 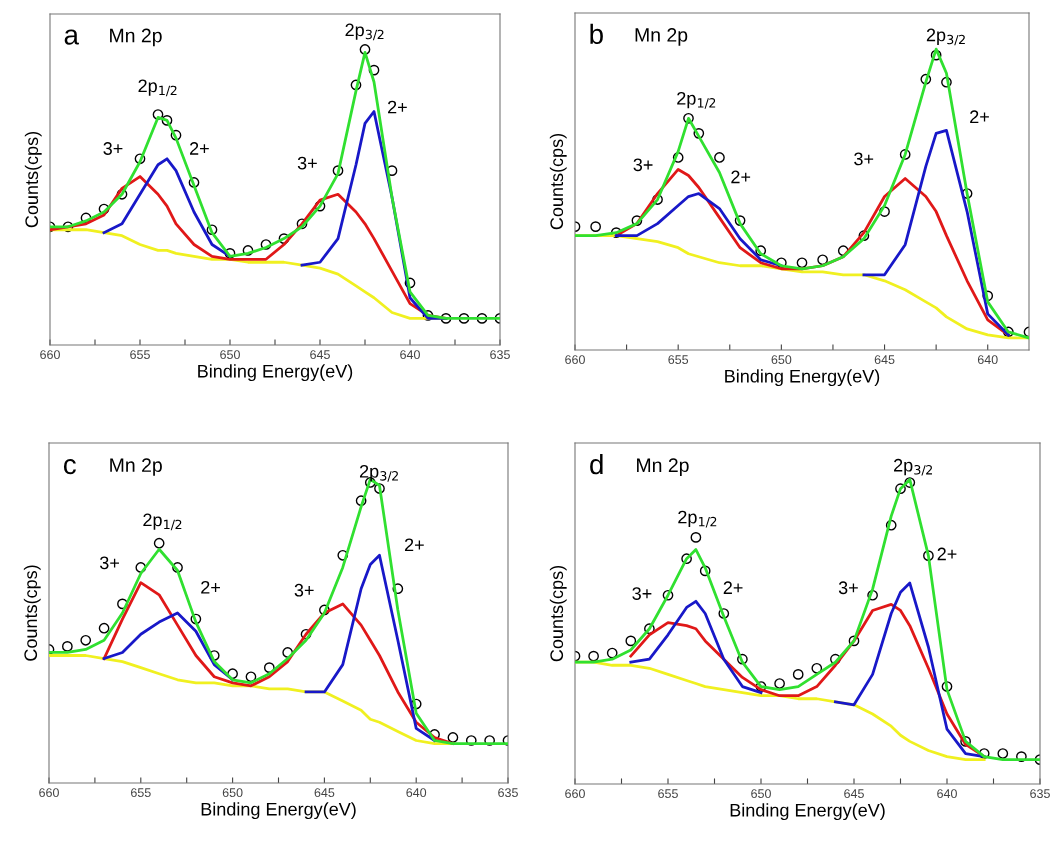 What do you see at coordinates (69, 467) in the screenshot?
I see `text: c` at bounding box center [69, 467].